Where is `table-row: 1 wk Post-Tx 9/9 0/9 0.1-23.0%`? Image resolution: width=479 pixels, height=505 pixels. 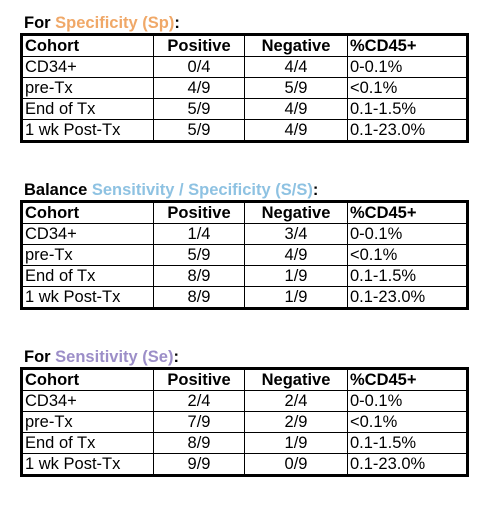 table-row: 1 wk Post-Tx 9/9 0/9 0.1-23.0% is located at coordinates (244, 464).